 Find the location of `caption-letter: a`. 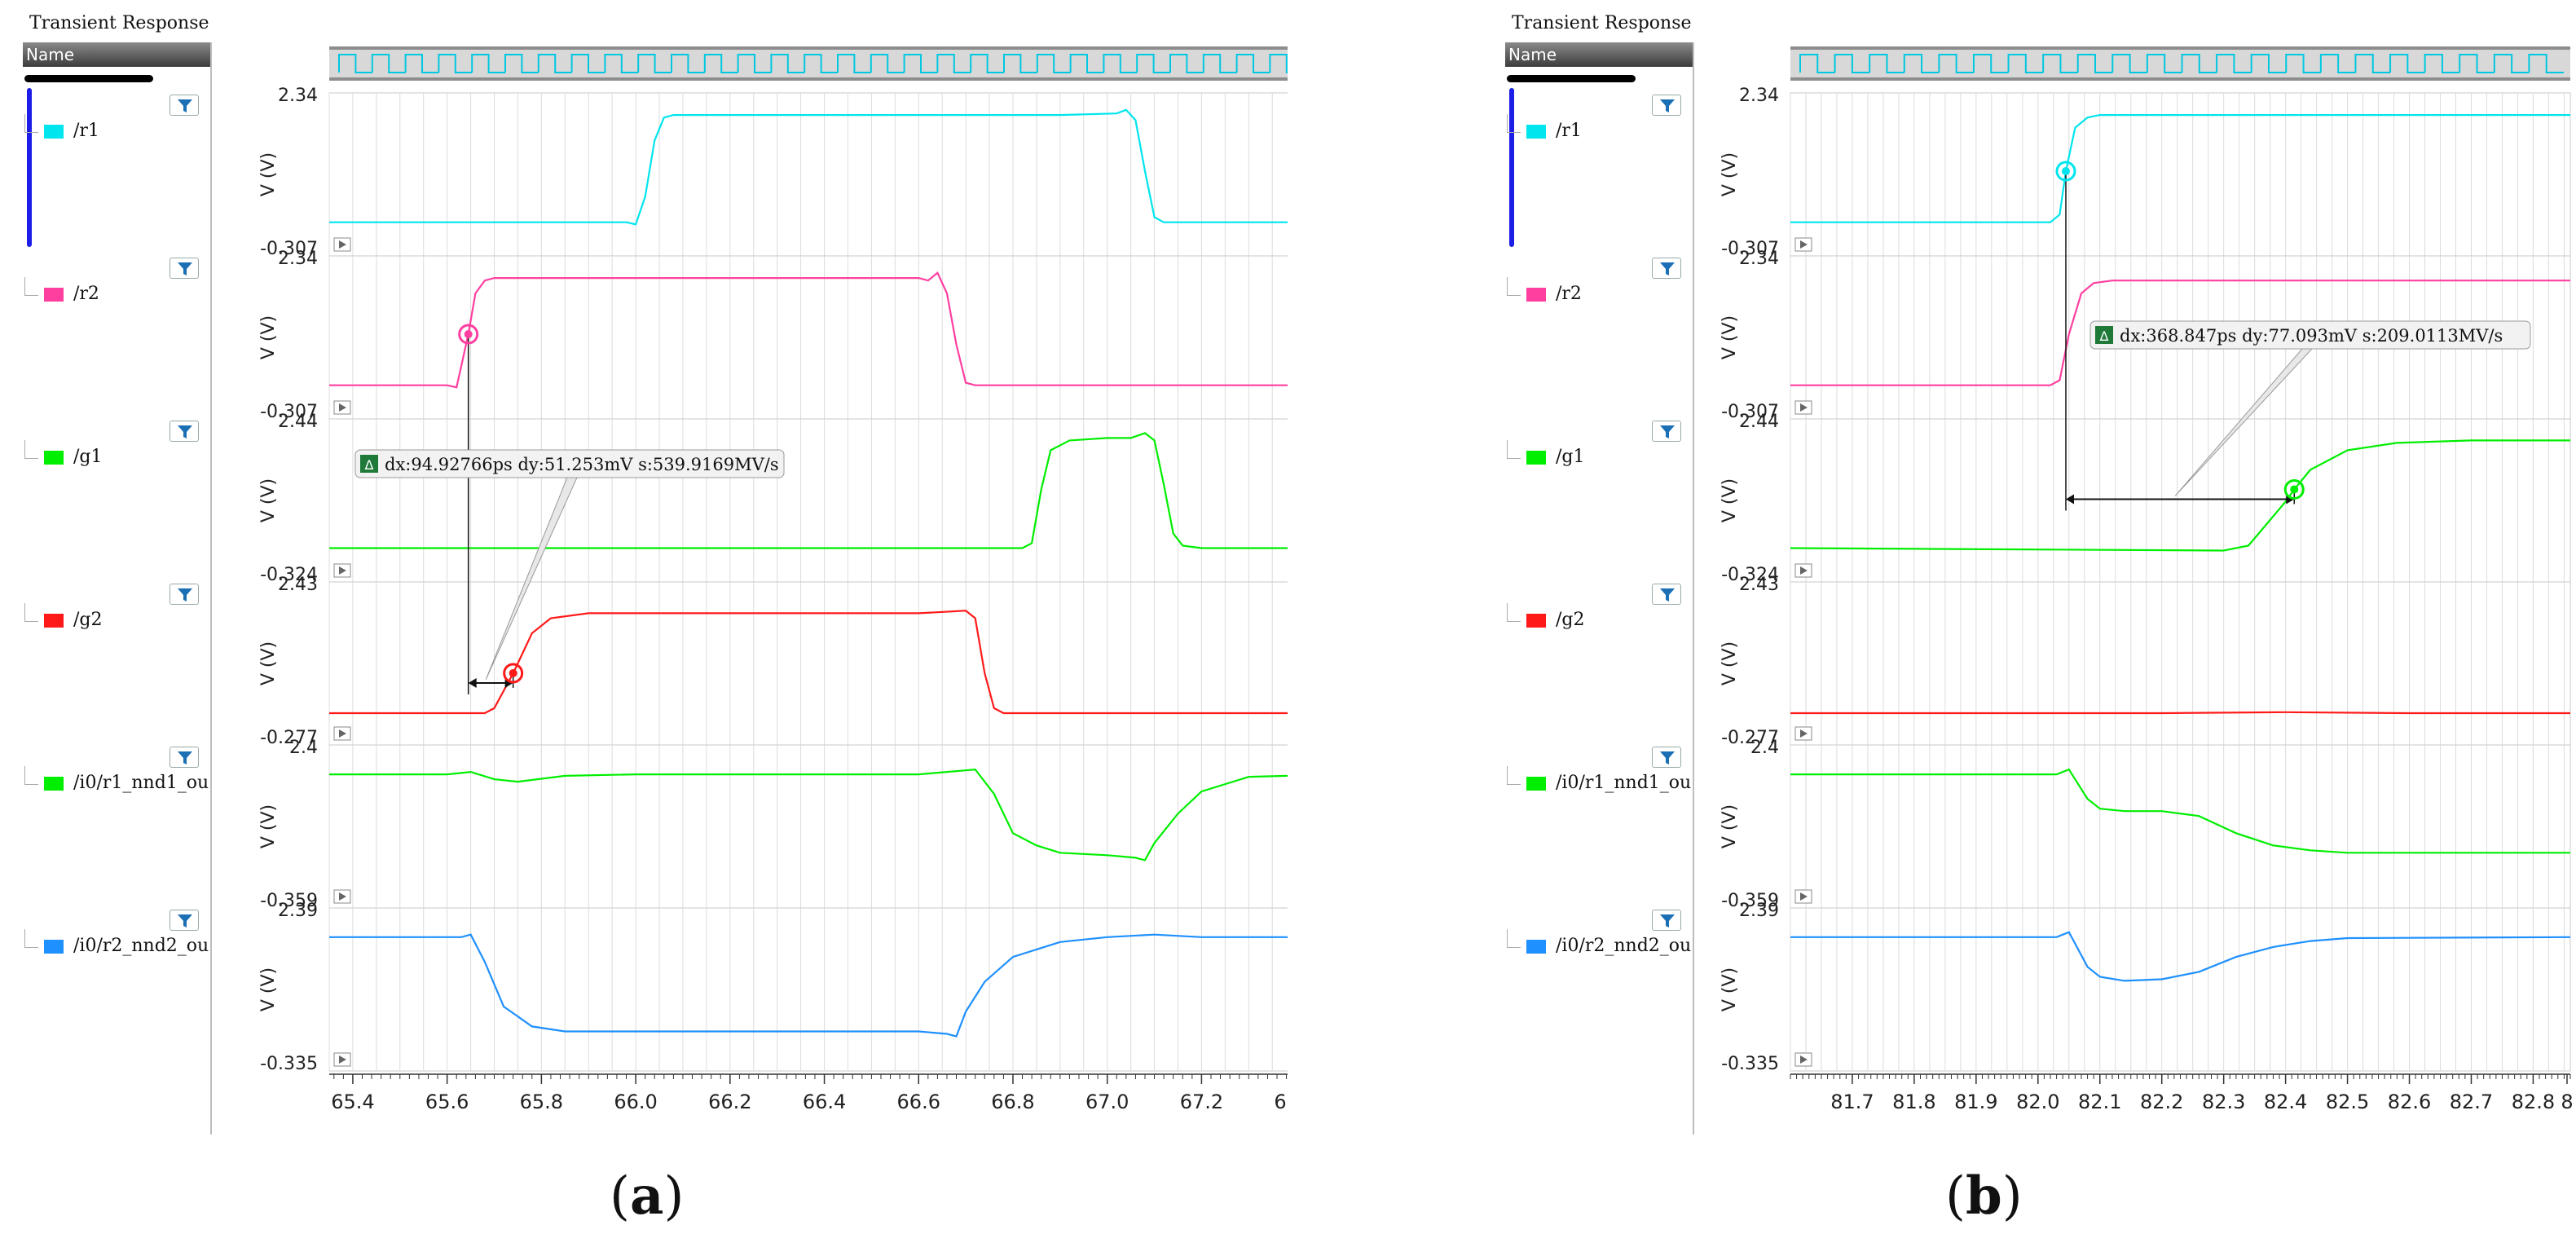

caption-letter: a is located at coordinates (647, 1196).